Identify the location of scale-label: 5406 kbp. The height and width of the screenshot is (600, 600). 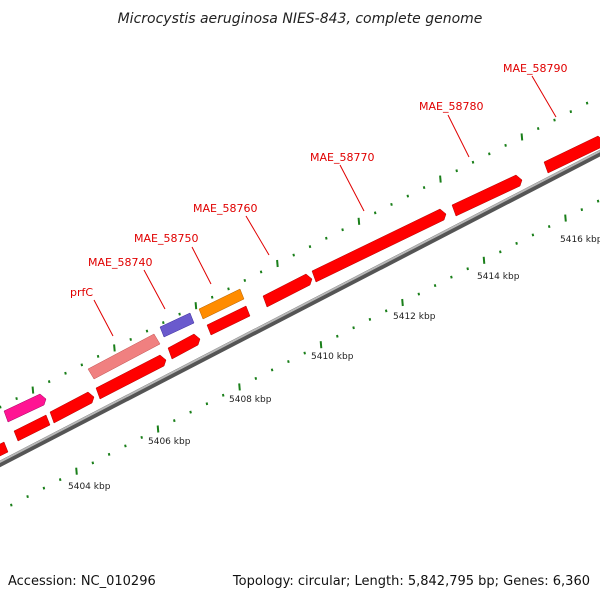
(169, 442).